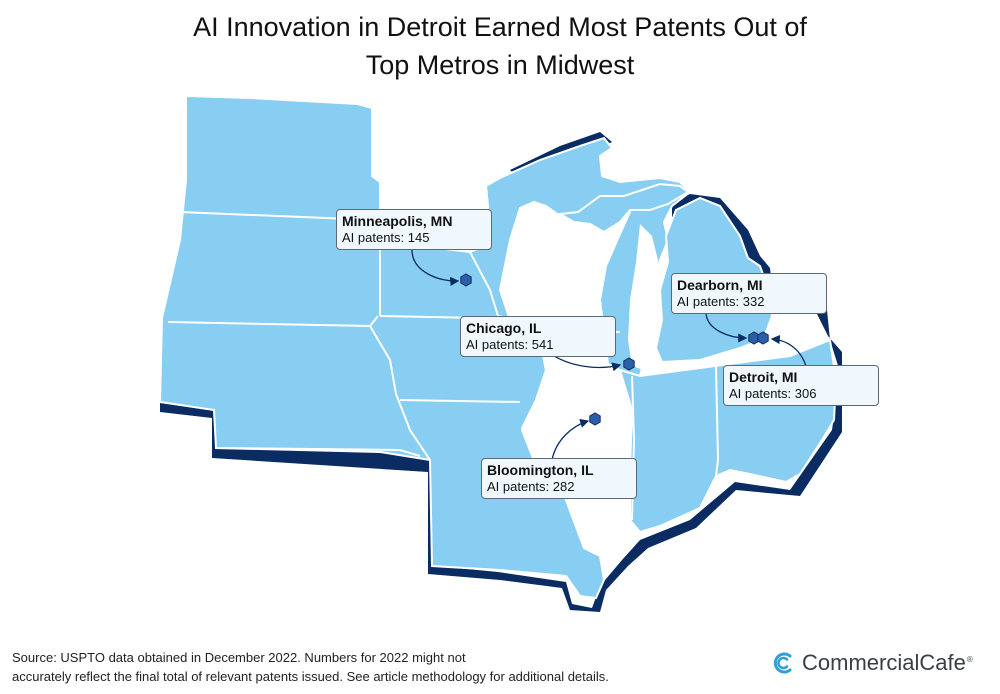 The image size is (1000, 694). Describe the element at coordinates (969, 659) in the screenshot. I see `brand-registered-mark: ®` at that location.